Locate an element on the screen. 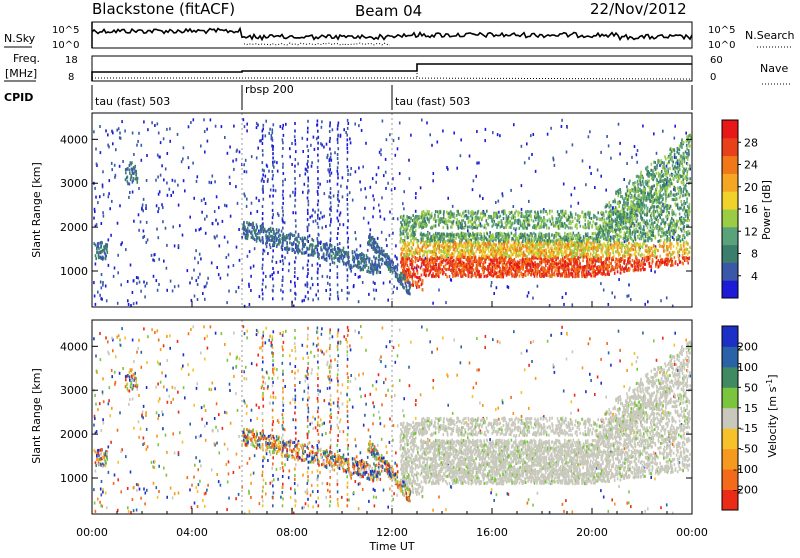 The image size is (800, 558). freq-panel-frame is located at coordinates (392, 68).